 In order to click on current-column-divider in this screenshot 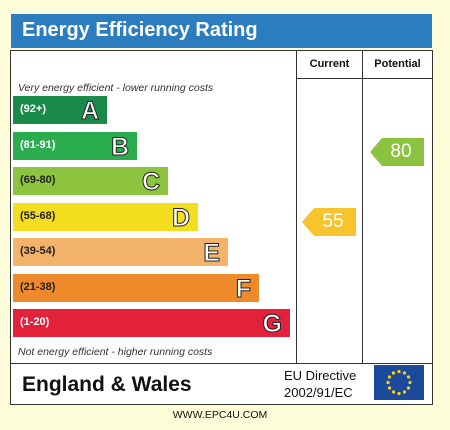, I will do `click(296, 207)`.